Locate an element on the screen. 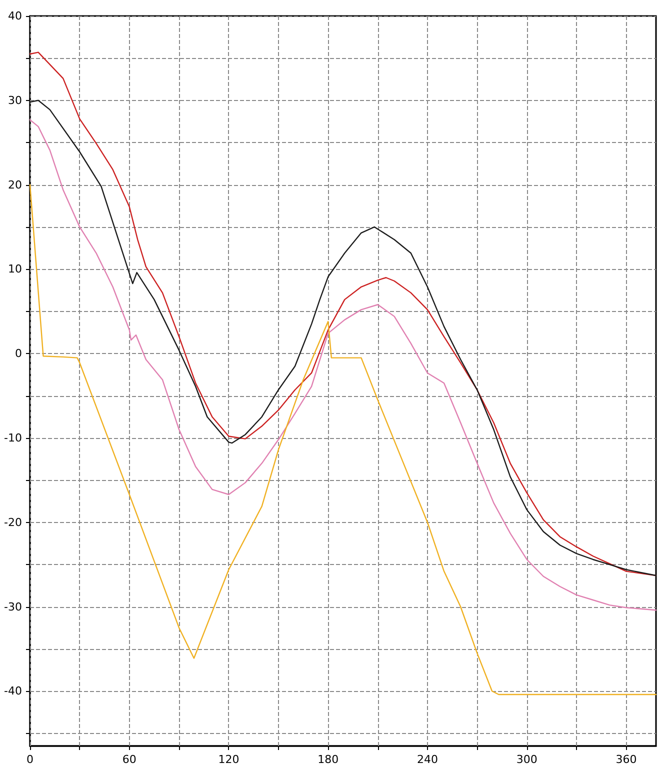  y-tick-label: -40 is located at coordinates (13, 691).